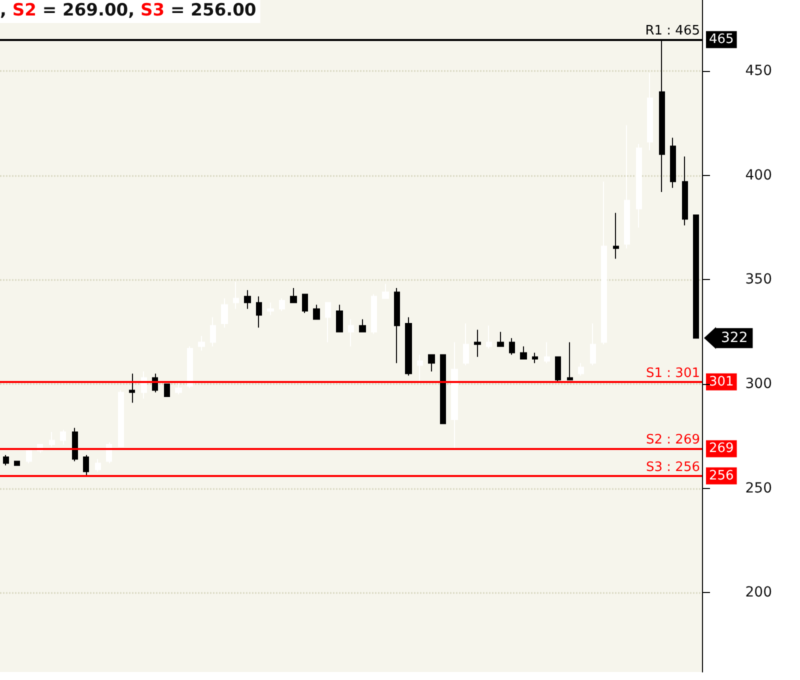 The width and height of the screenshot is (800, 680). Describe the element at coordinates (758, 592) in the screenshot. I see `y-tick-label: 200` at that location.